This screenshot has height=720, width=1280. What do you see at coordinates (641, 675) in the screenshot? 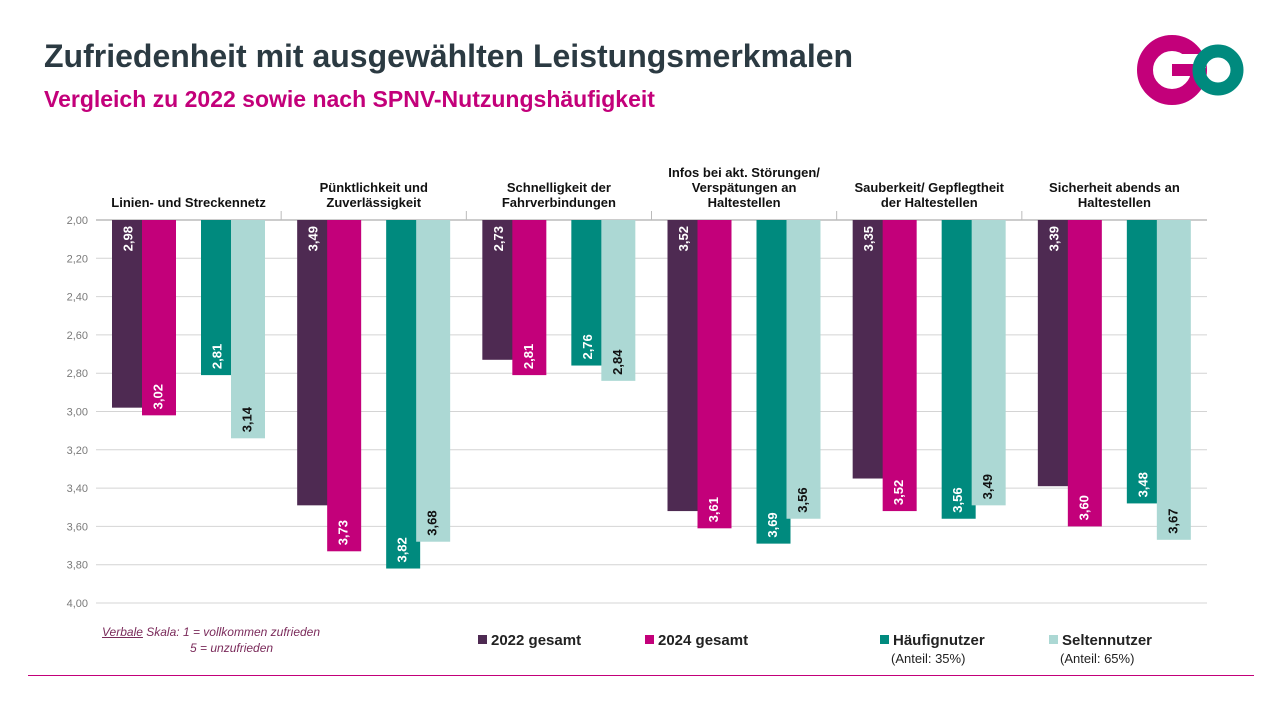
I see `bottom-divider` at bounding box center [641, 675].